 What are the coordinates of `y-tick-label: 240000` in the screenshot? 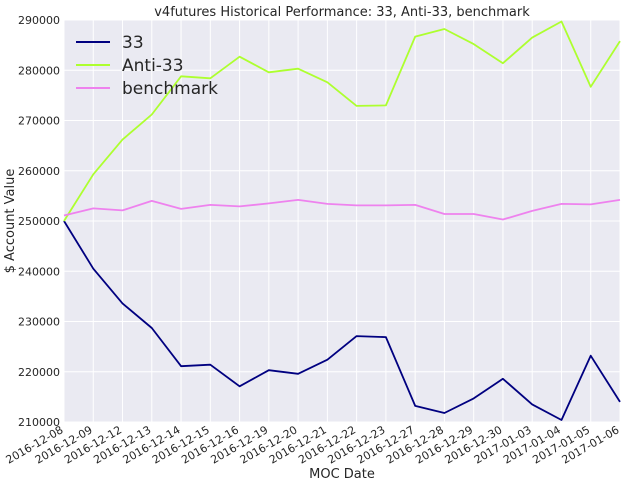 It's located at (39, 271).